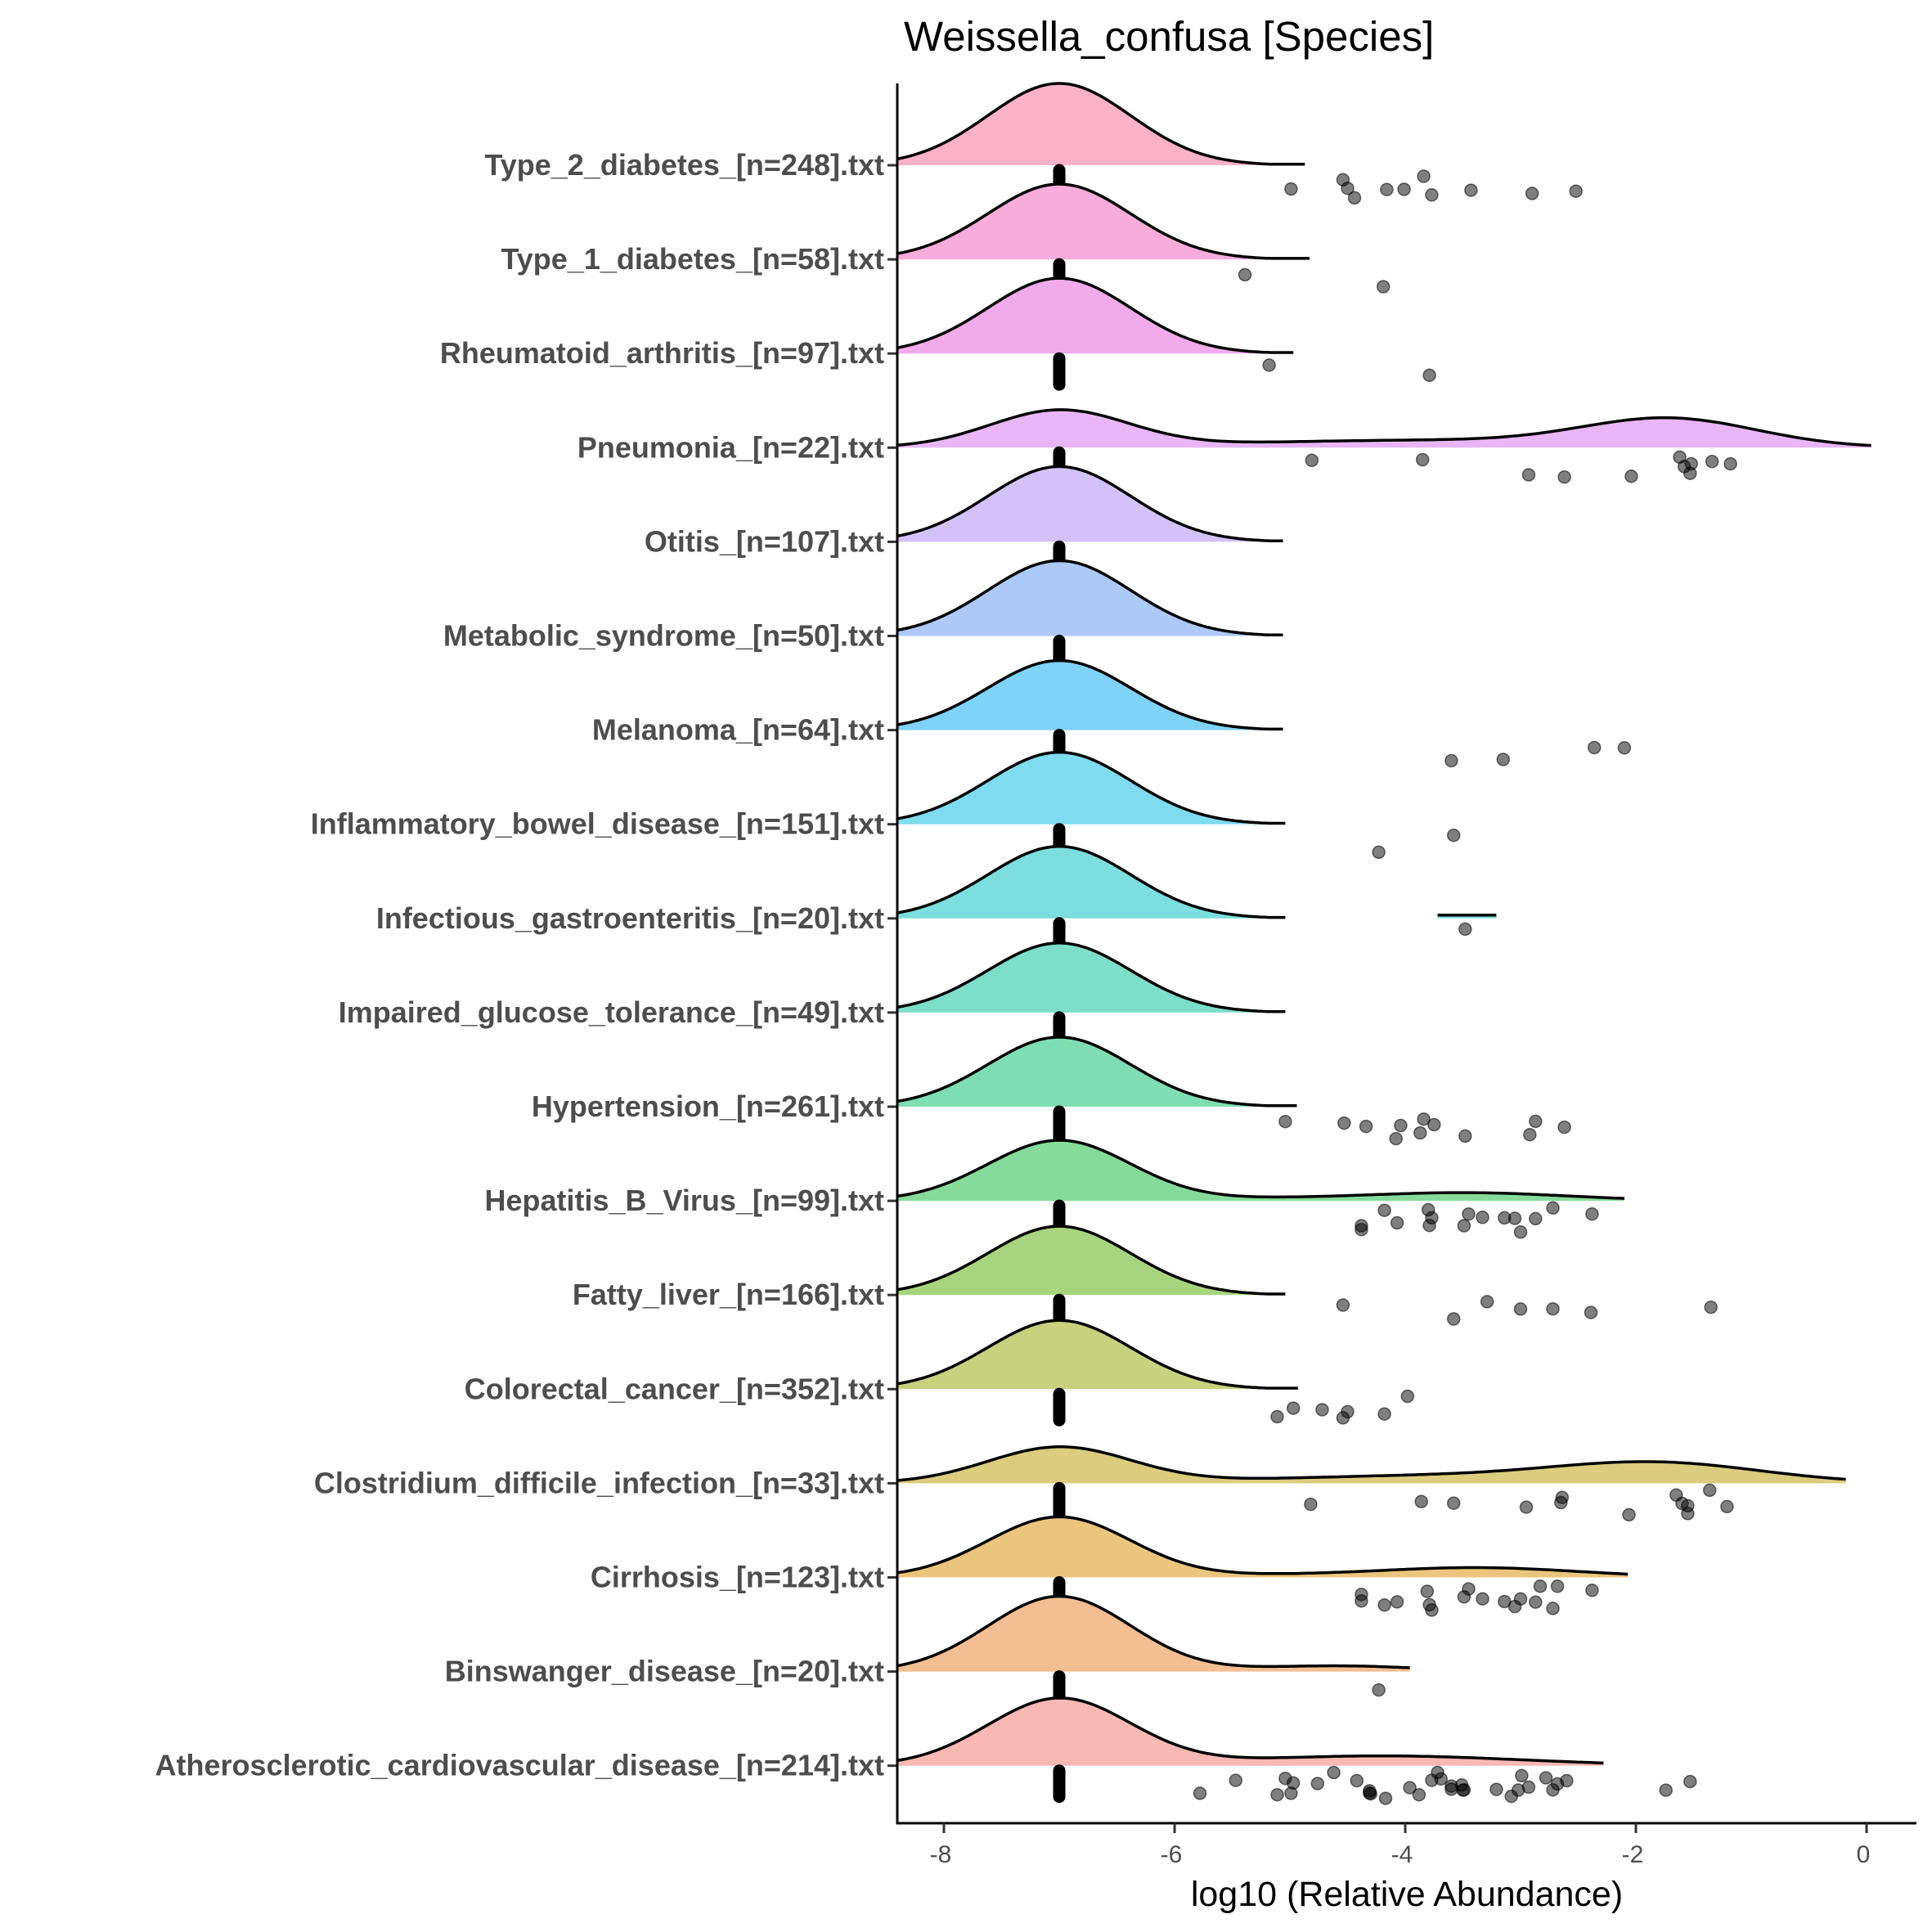 Image resolution: width=1932 pixels, height=1932 pixels. I want to click on y-tick-label: Impaired_glucose_tolerance_[n=49].txt, so click(611, 1012).